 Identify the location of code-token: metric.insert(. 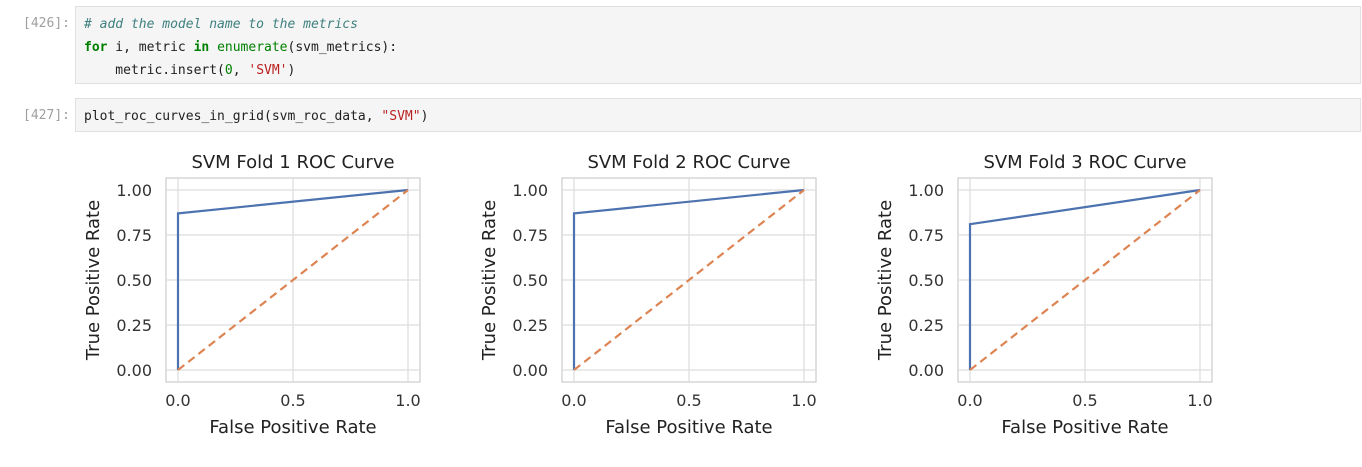
(154, 70).